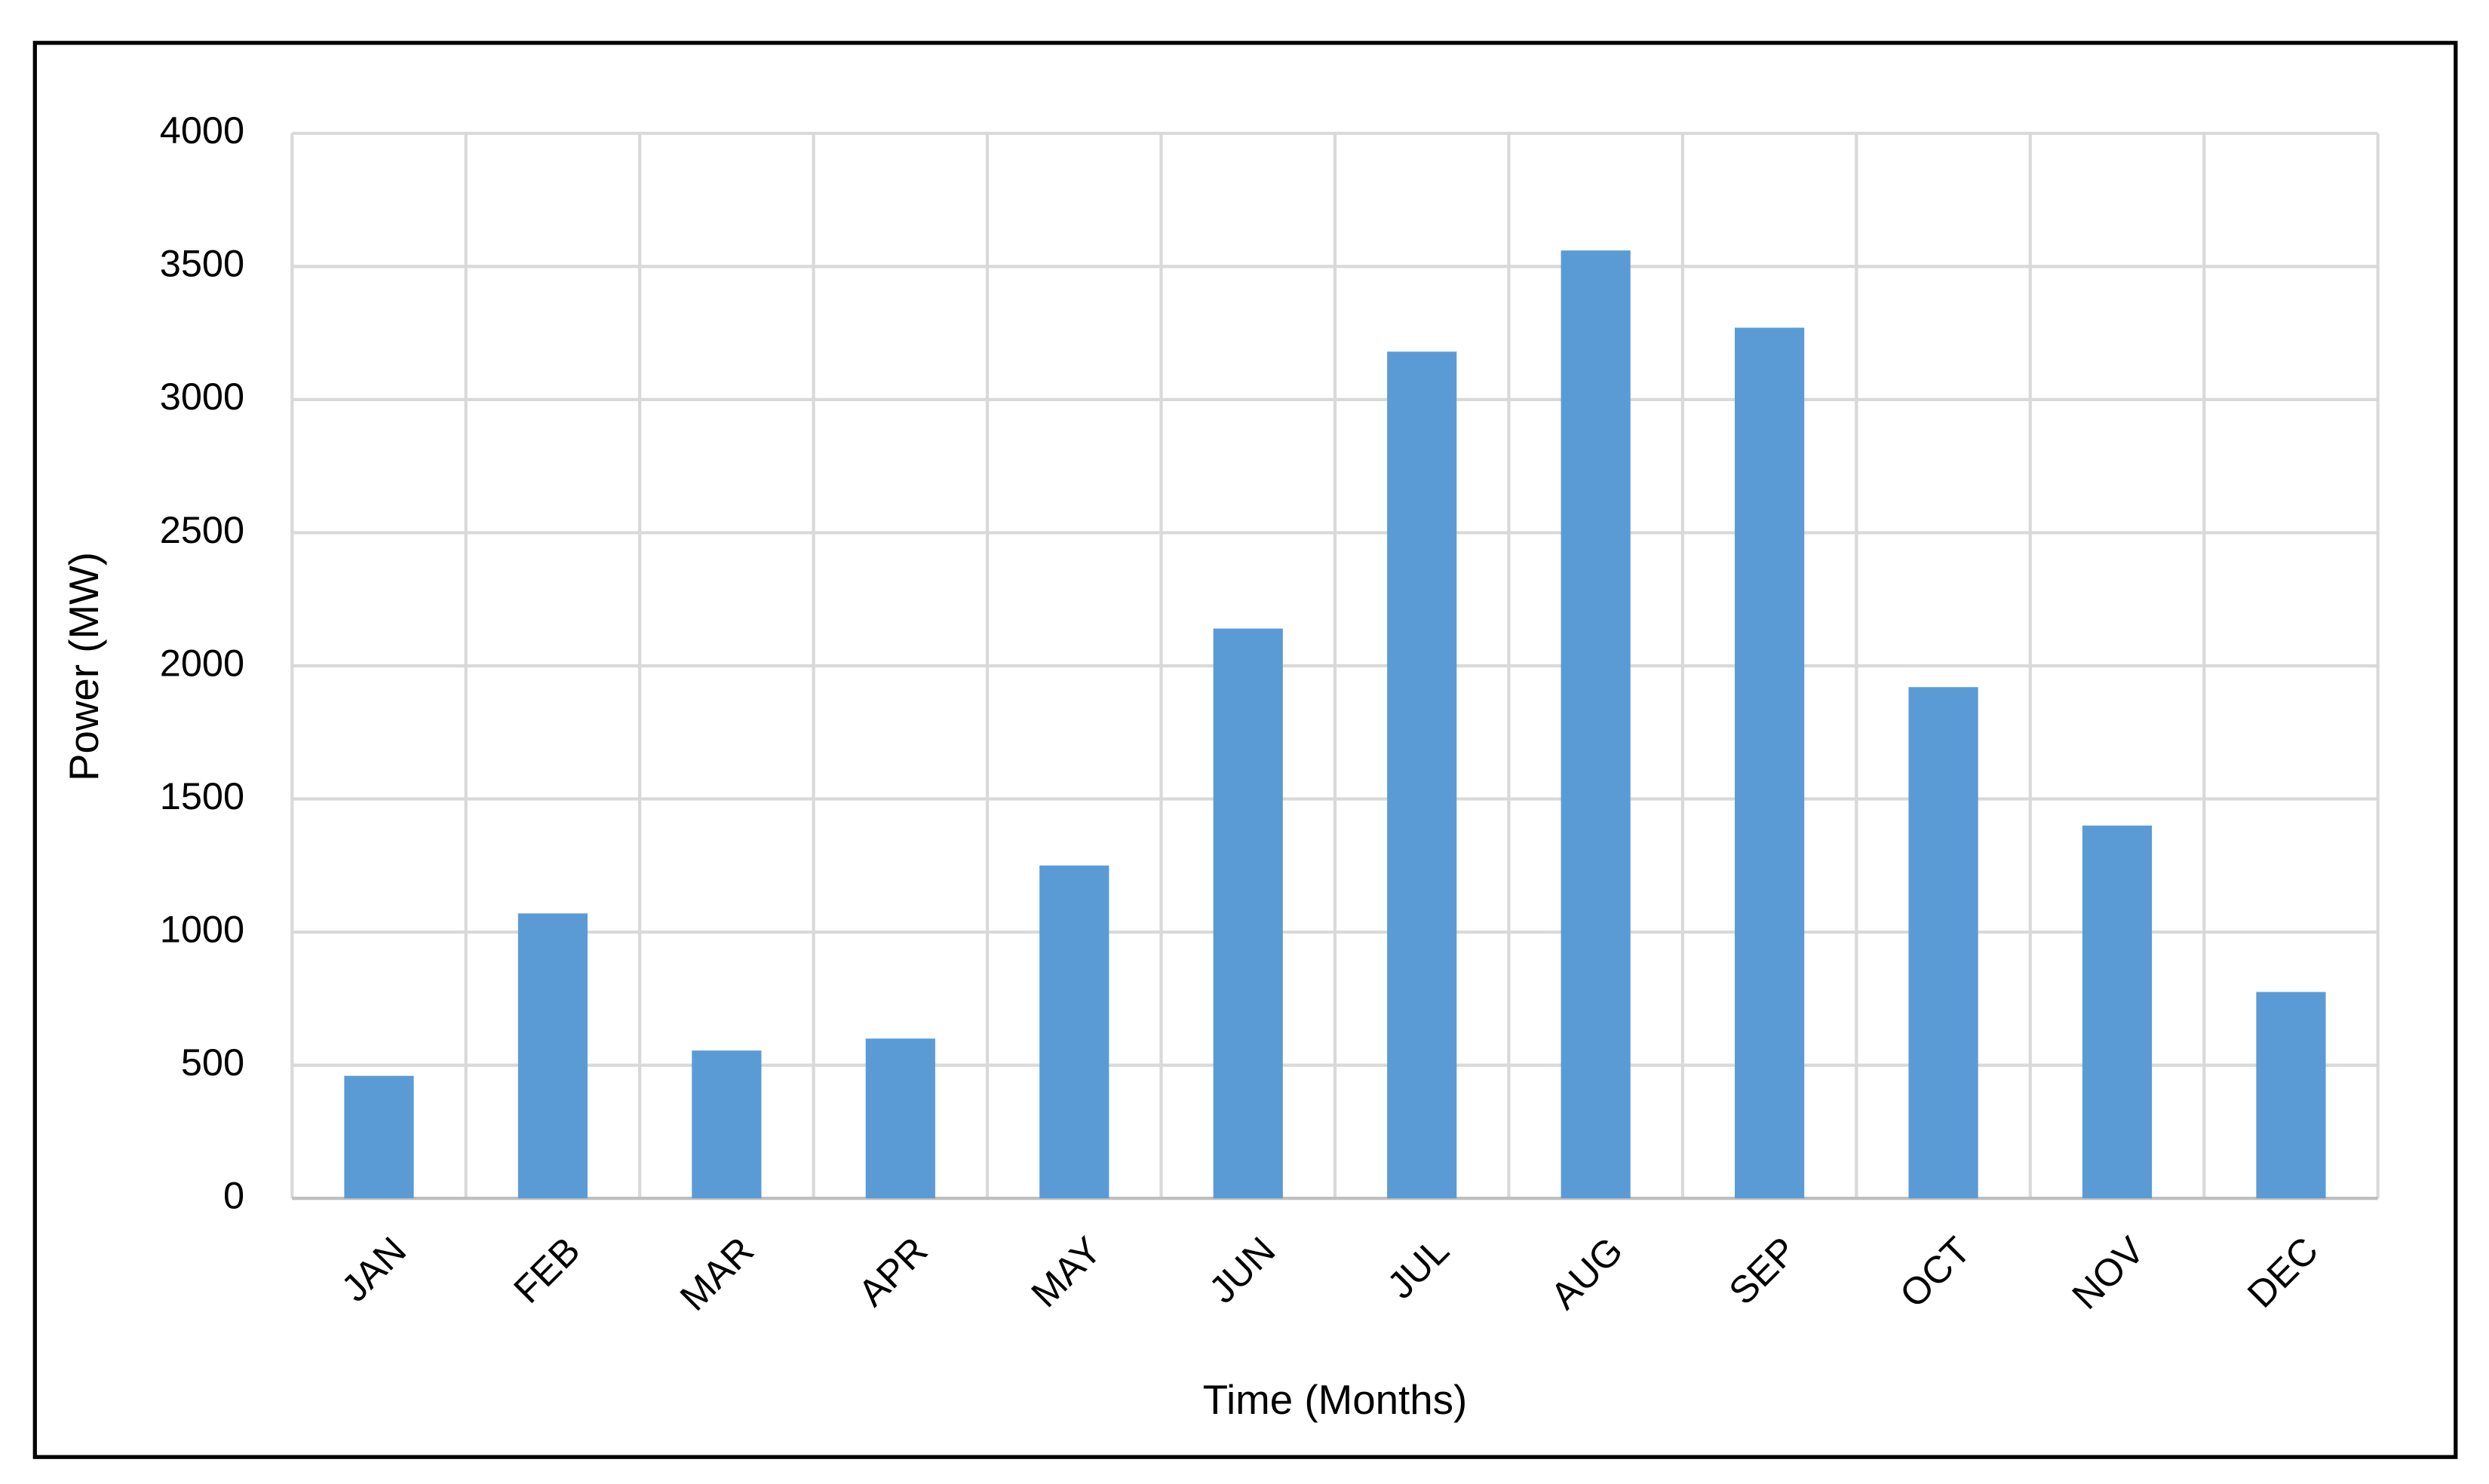  Describe the element at coordinates (202, 662) in the screenshot. I see `y-tick-label: 2000` at that location.